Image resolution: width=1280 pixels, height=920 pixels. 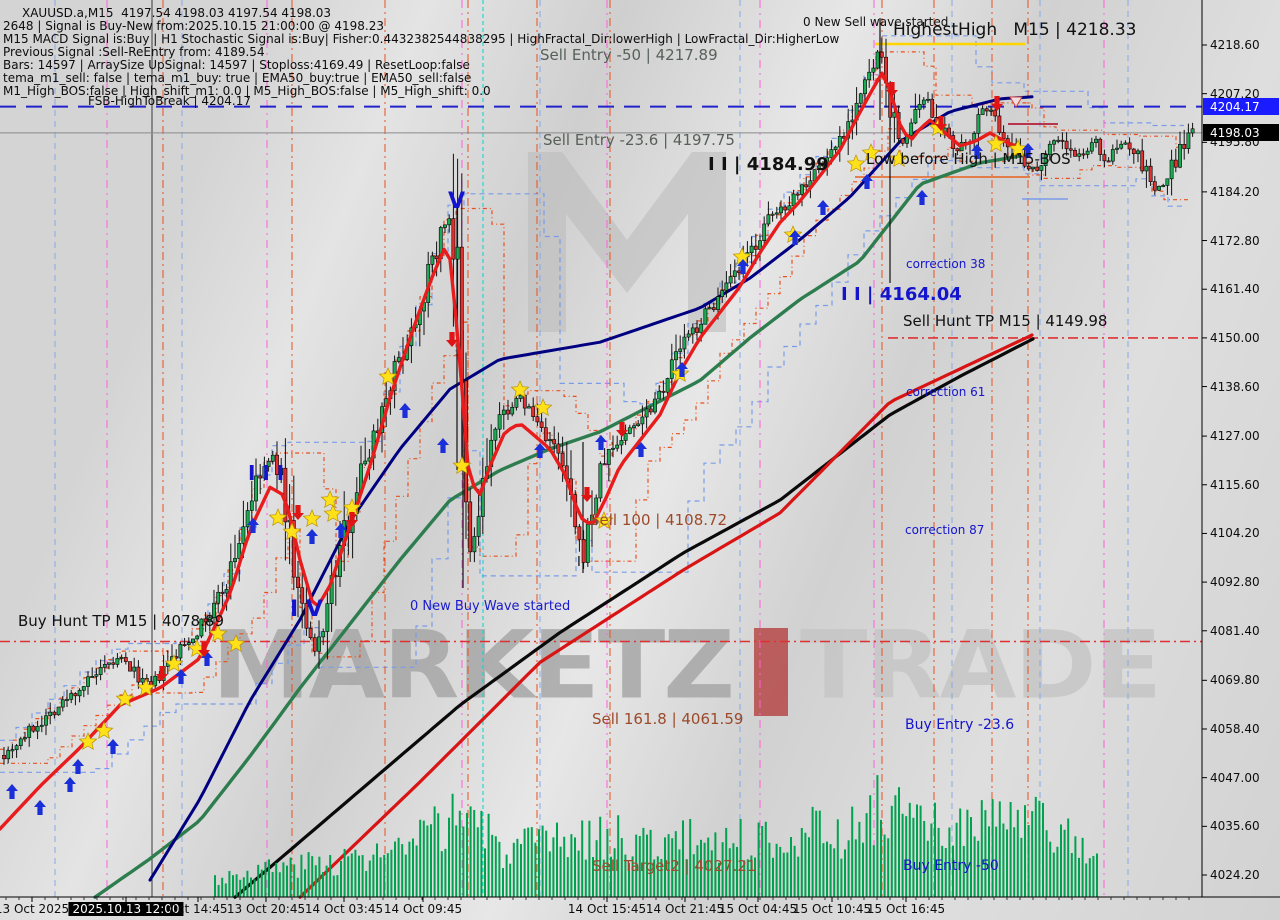 I want to click on time-label: Oct 14:45, so click(x=198, y=909).